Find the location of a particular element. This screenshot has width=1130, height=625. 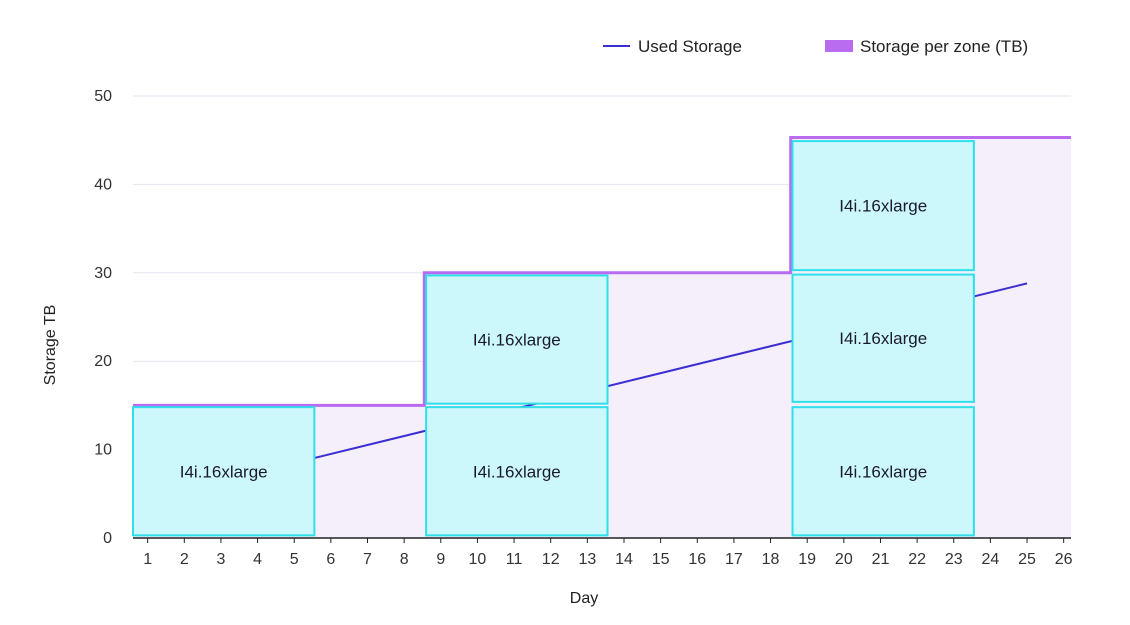

x-tick-label-10: 10 is located at coordinates (478, 559).